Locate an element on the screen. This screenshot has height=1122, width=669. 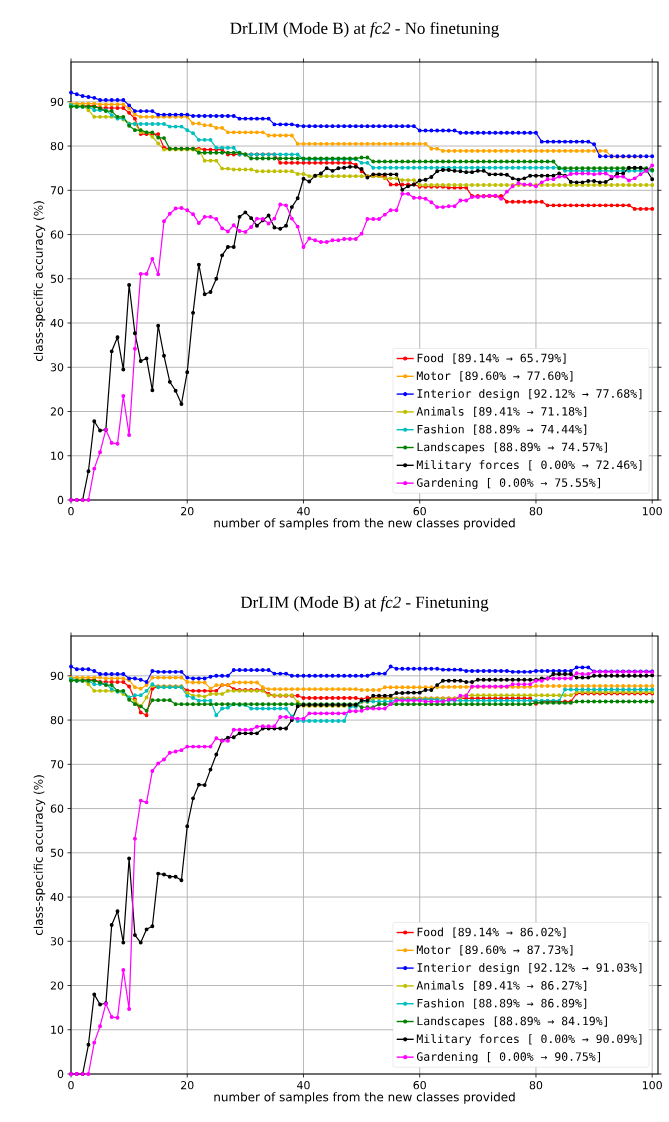
chart-title: DrLIM (Mode B) at fc2 - No finetuning is located at coordinates (364, 29).